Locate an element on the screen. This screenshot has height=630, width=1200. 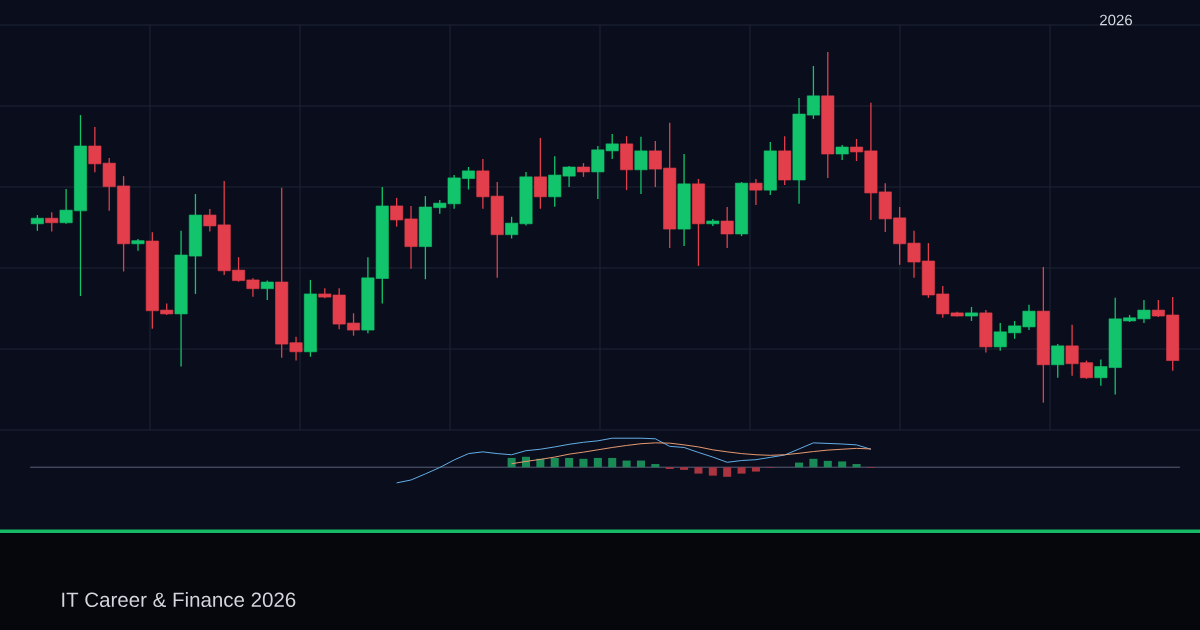
text: IT Career & Finance 2026 is located at coordinates (179, 599).